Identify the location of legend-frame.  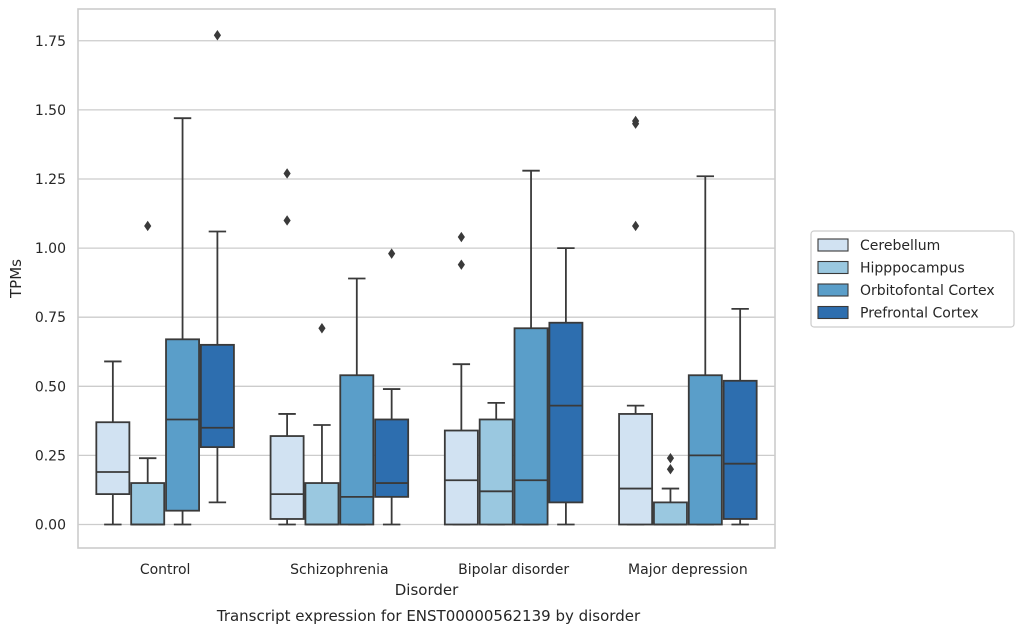
(912, 279).